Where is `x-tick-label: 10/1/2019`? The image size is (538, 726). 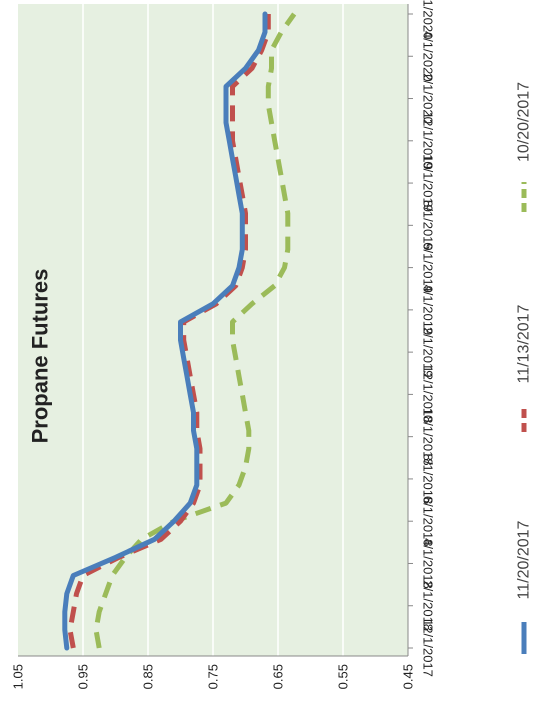
x-tick-label: 10/1/2019 is located at coordinates (428, 183).